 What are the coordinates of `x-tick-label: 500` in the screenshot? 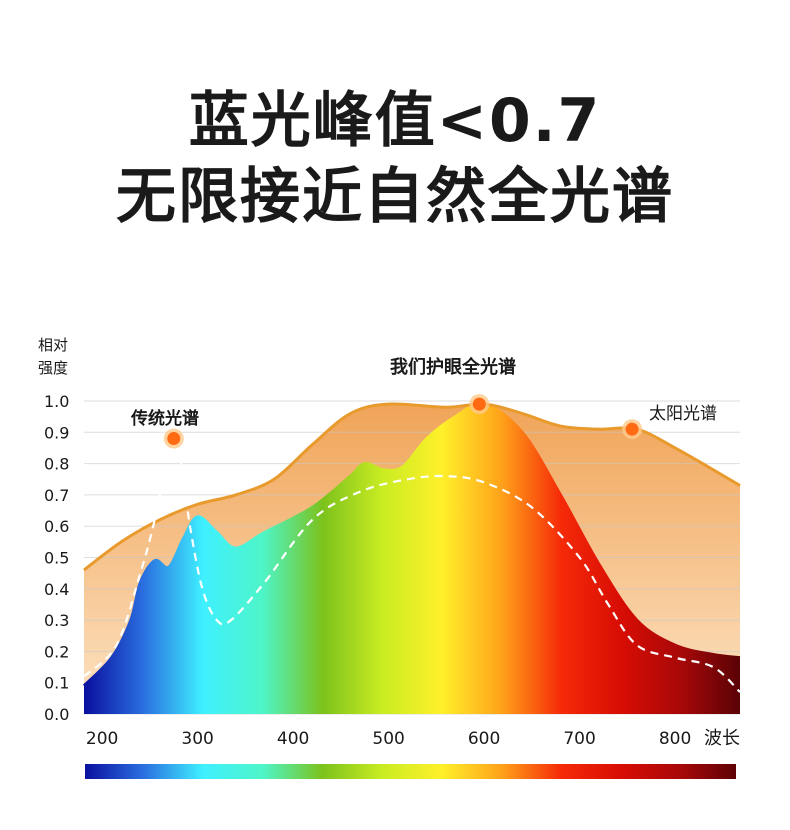 It's located at (388, 739).